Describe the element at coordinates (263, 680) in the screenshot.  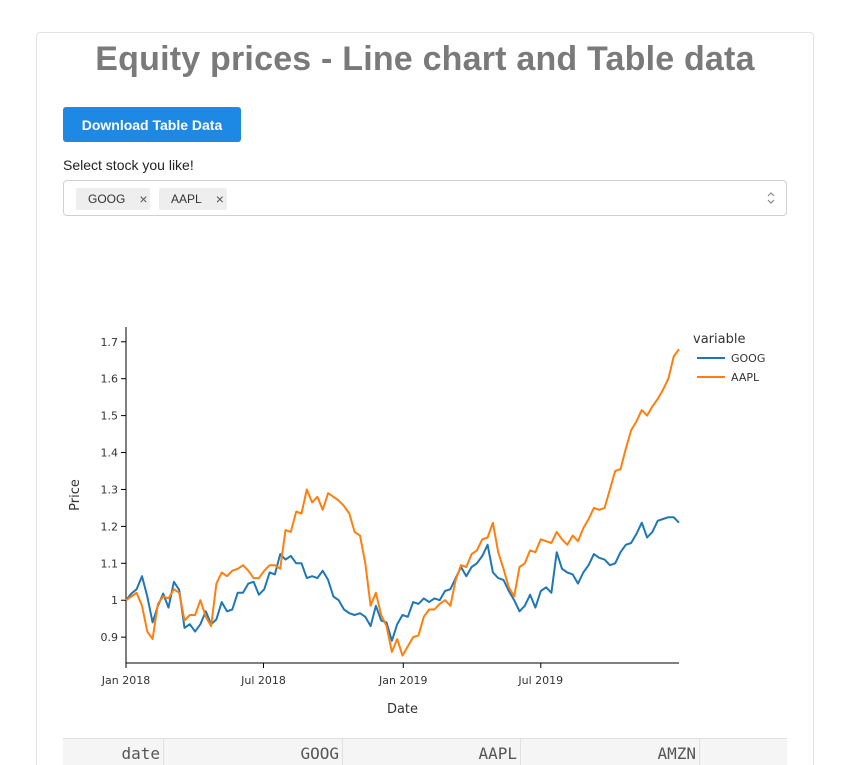
I see `x-tick-label: Jul 2018` at that location.